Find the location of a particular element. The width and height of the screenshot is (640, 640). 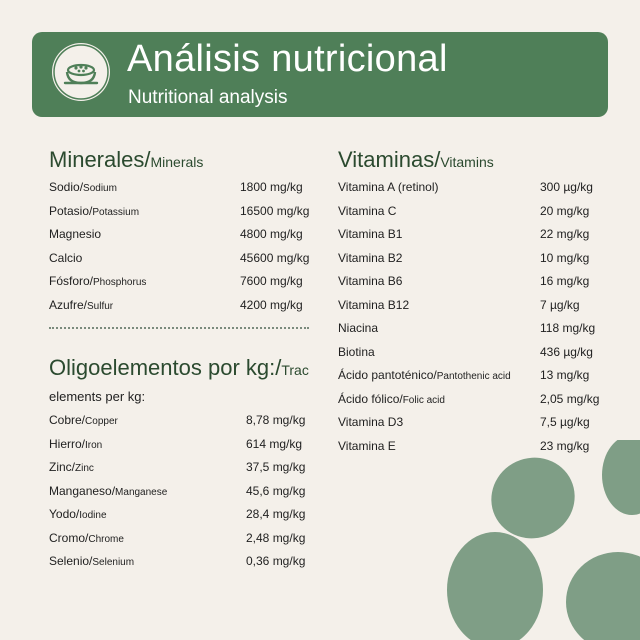

minerals-row-label: Magnesio is located at coordinates (75, 234).